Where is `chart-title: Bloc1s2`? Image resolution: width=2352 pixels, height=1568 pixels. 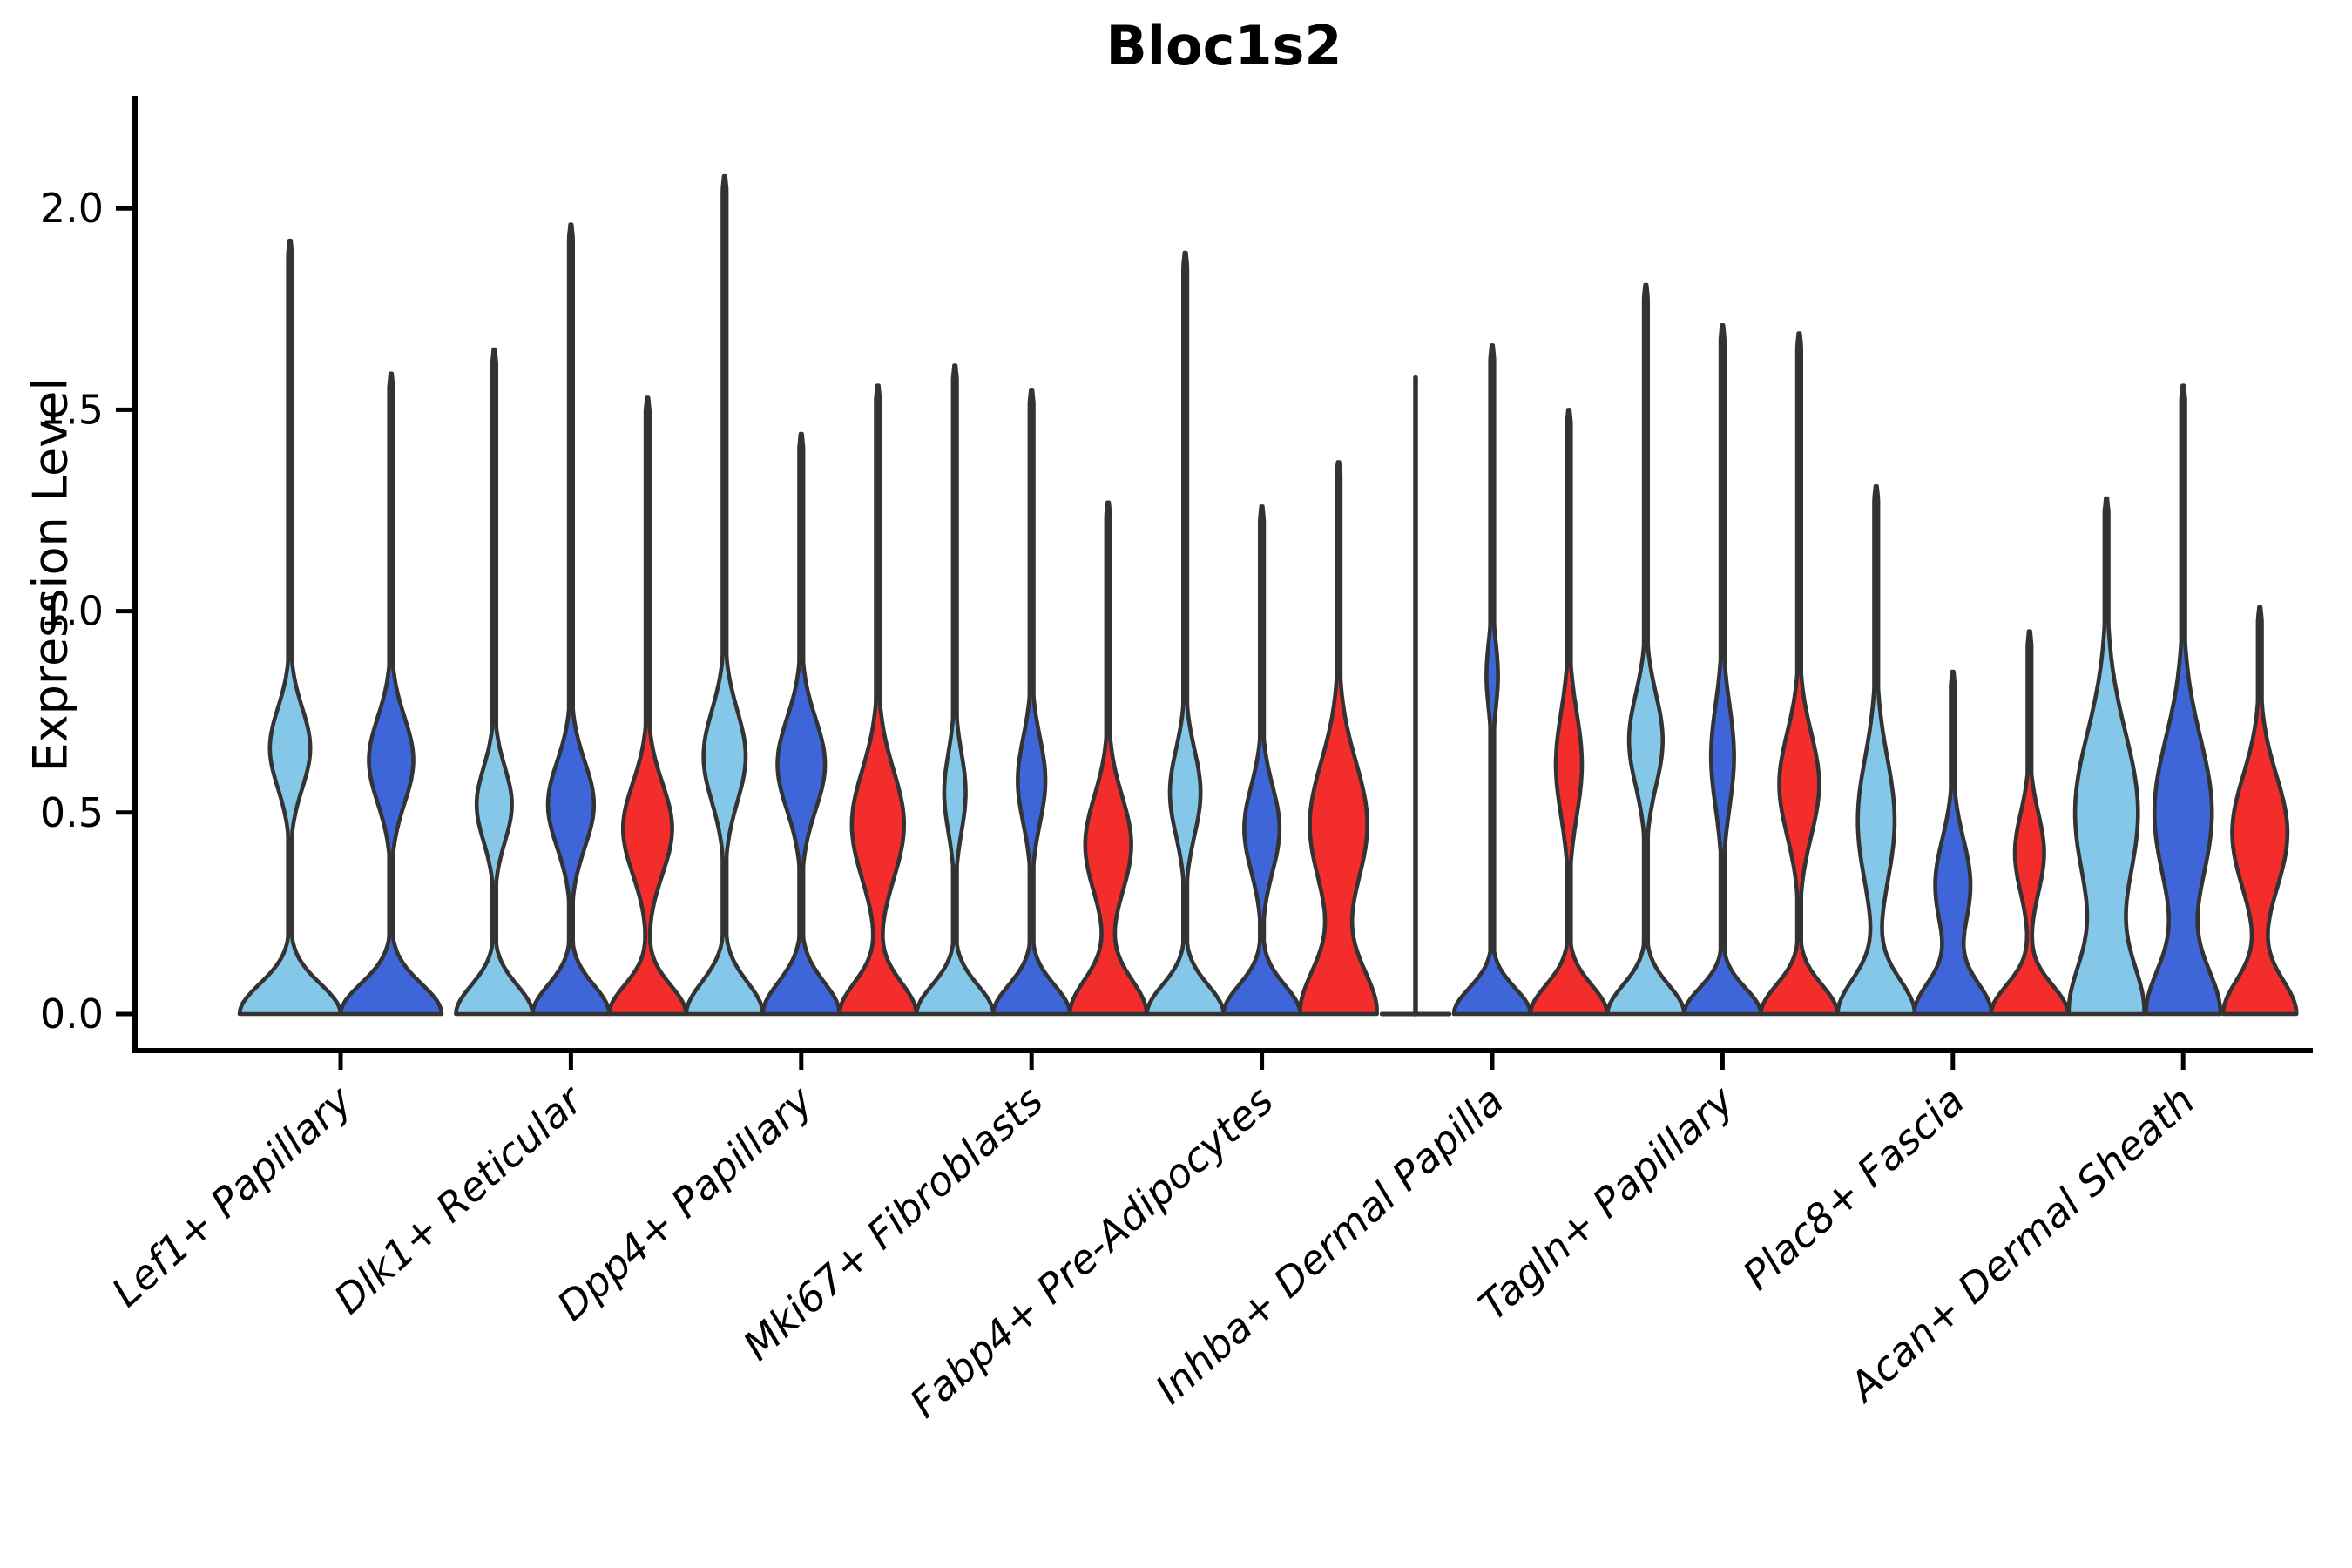 chart-title: Bloc1s2 is located at coordinates (1223, 46).